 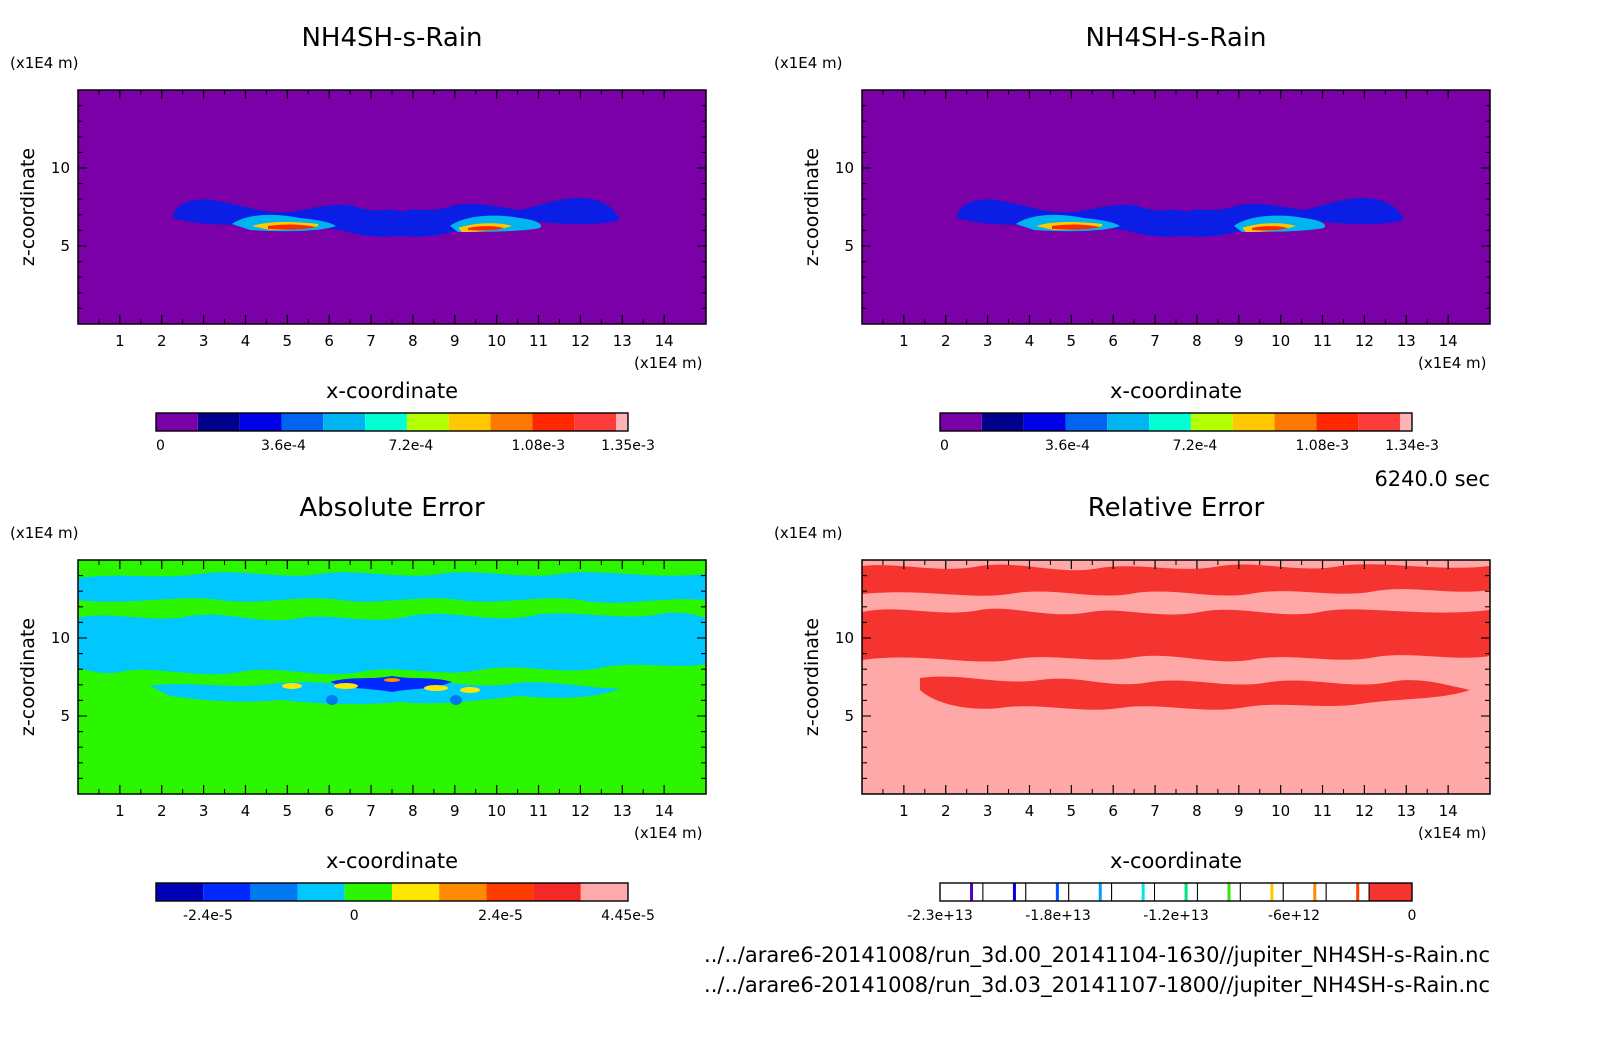 I want to click on cloud-core-right-peak, so click(x=1270, y=228).